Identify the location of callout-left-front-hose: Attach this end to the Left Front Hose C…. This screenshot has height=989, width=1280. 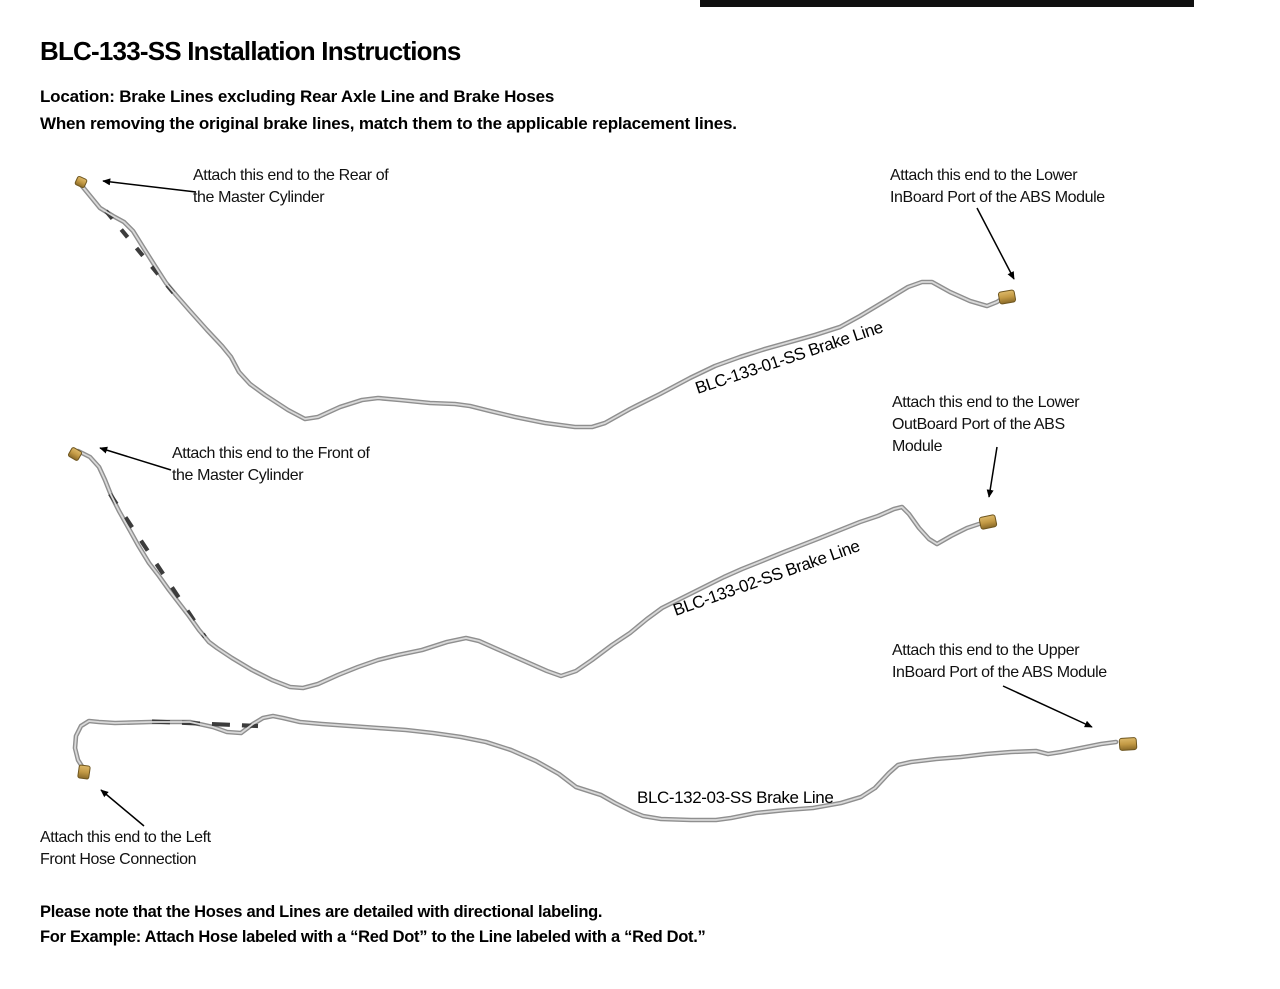
(125, 848).